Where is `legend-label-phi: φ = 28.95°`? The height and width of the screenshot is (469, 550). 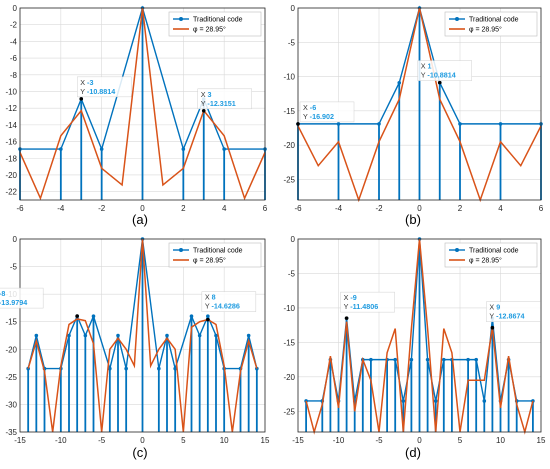
legend-label-phi: φ = 28.95° is located at coordinates (485, 261).